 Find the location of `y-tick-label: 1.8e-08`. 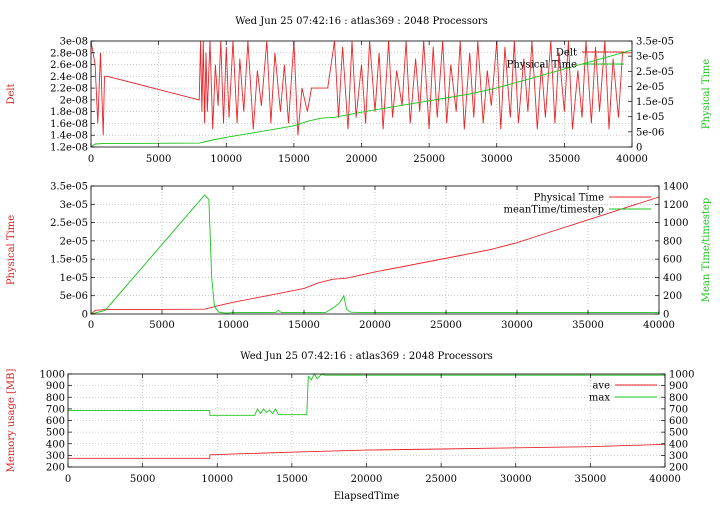

y-tick-label: 1.8e-08 is located at coordinates (69, 112).